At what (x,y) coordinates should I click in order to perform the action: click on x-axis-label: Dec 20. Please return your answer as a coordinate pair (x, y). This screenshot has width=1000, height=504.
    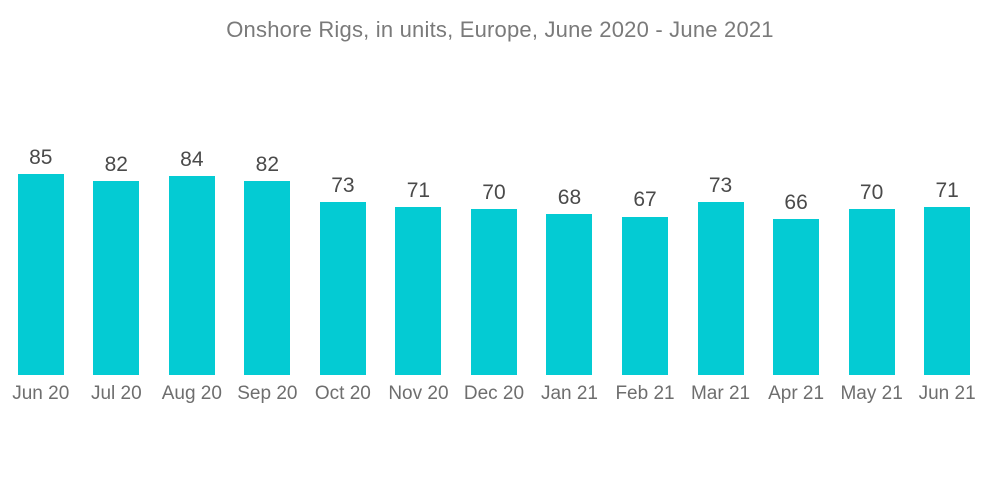
    Looking at the image, I should click on (494, 393).